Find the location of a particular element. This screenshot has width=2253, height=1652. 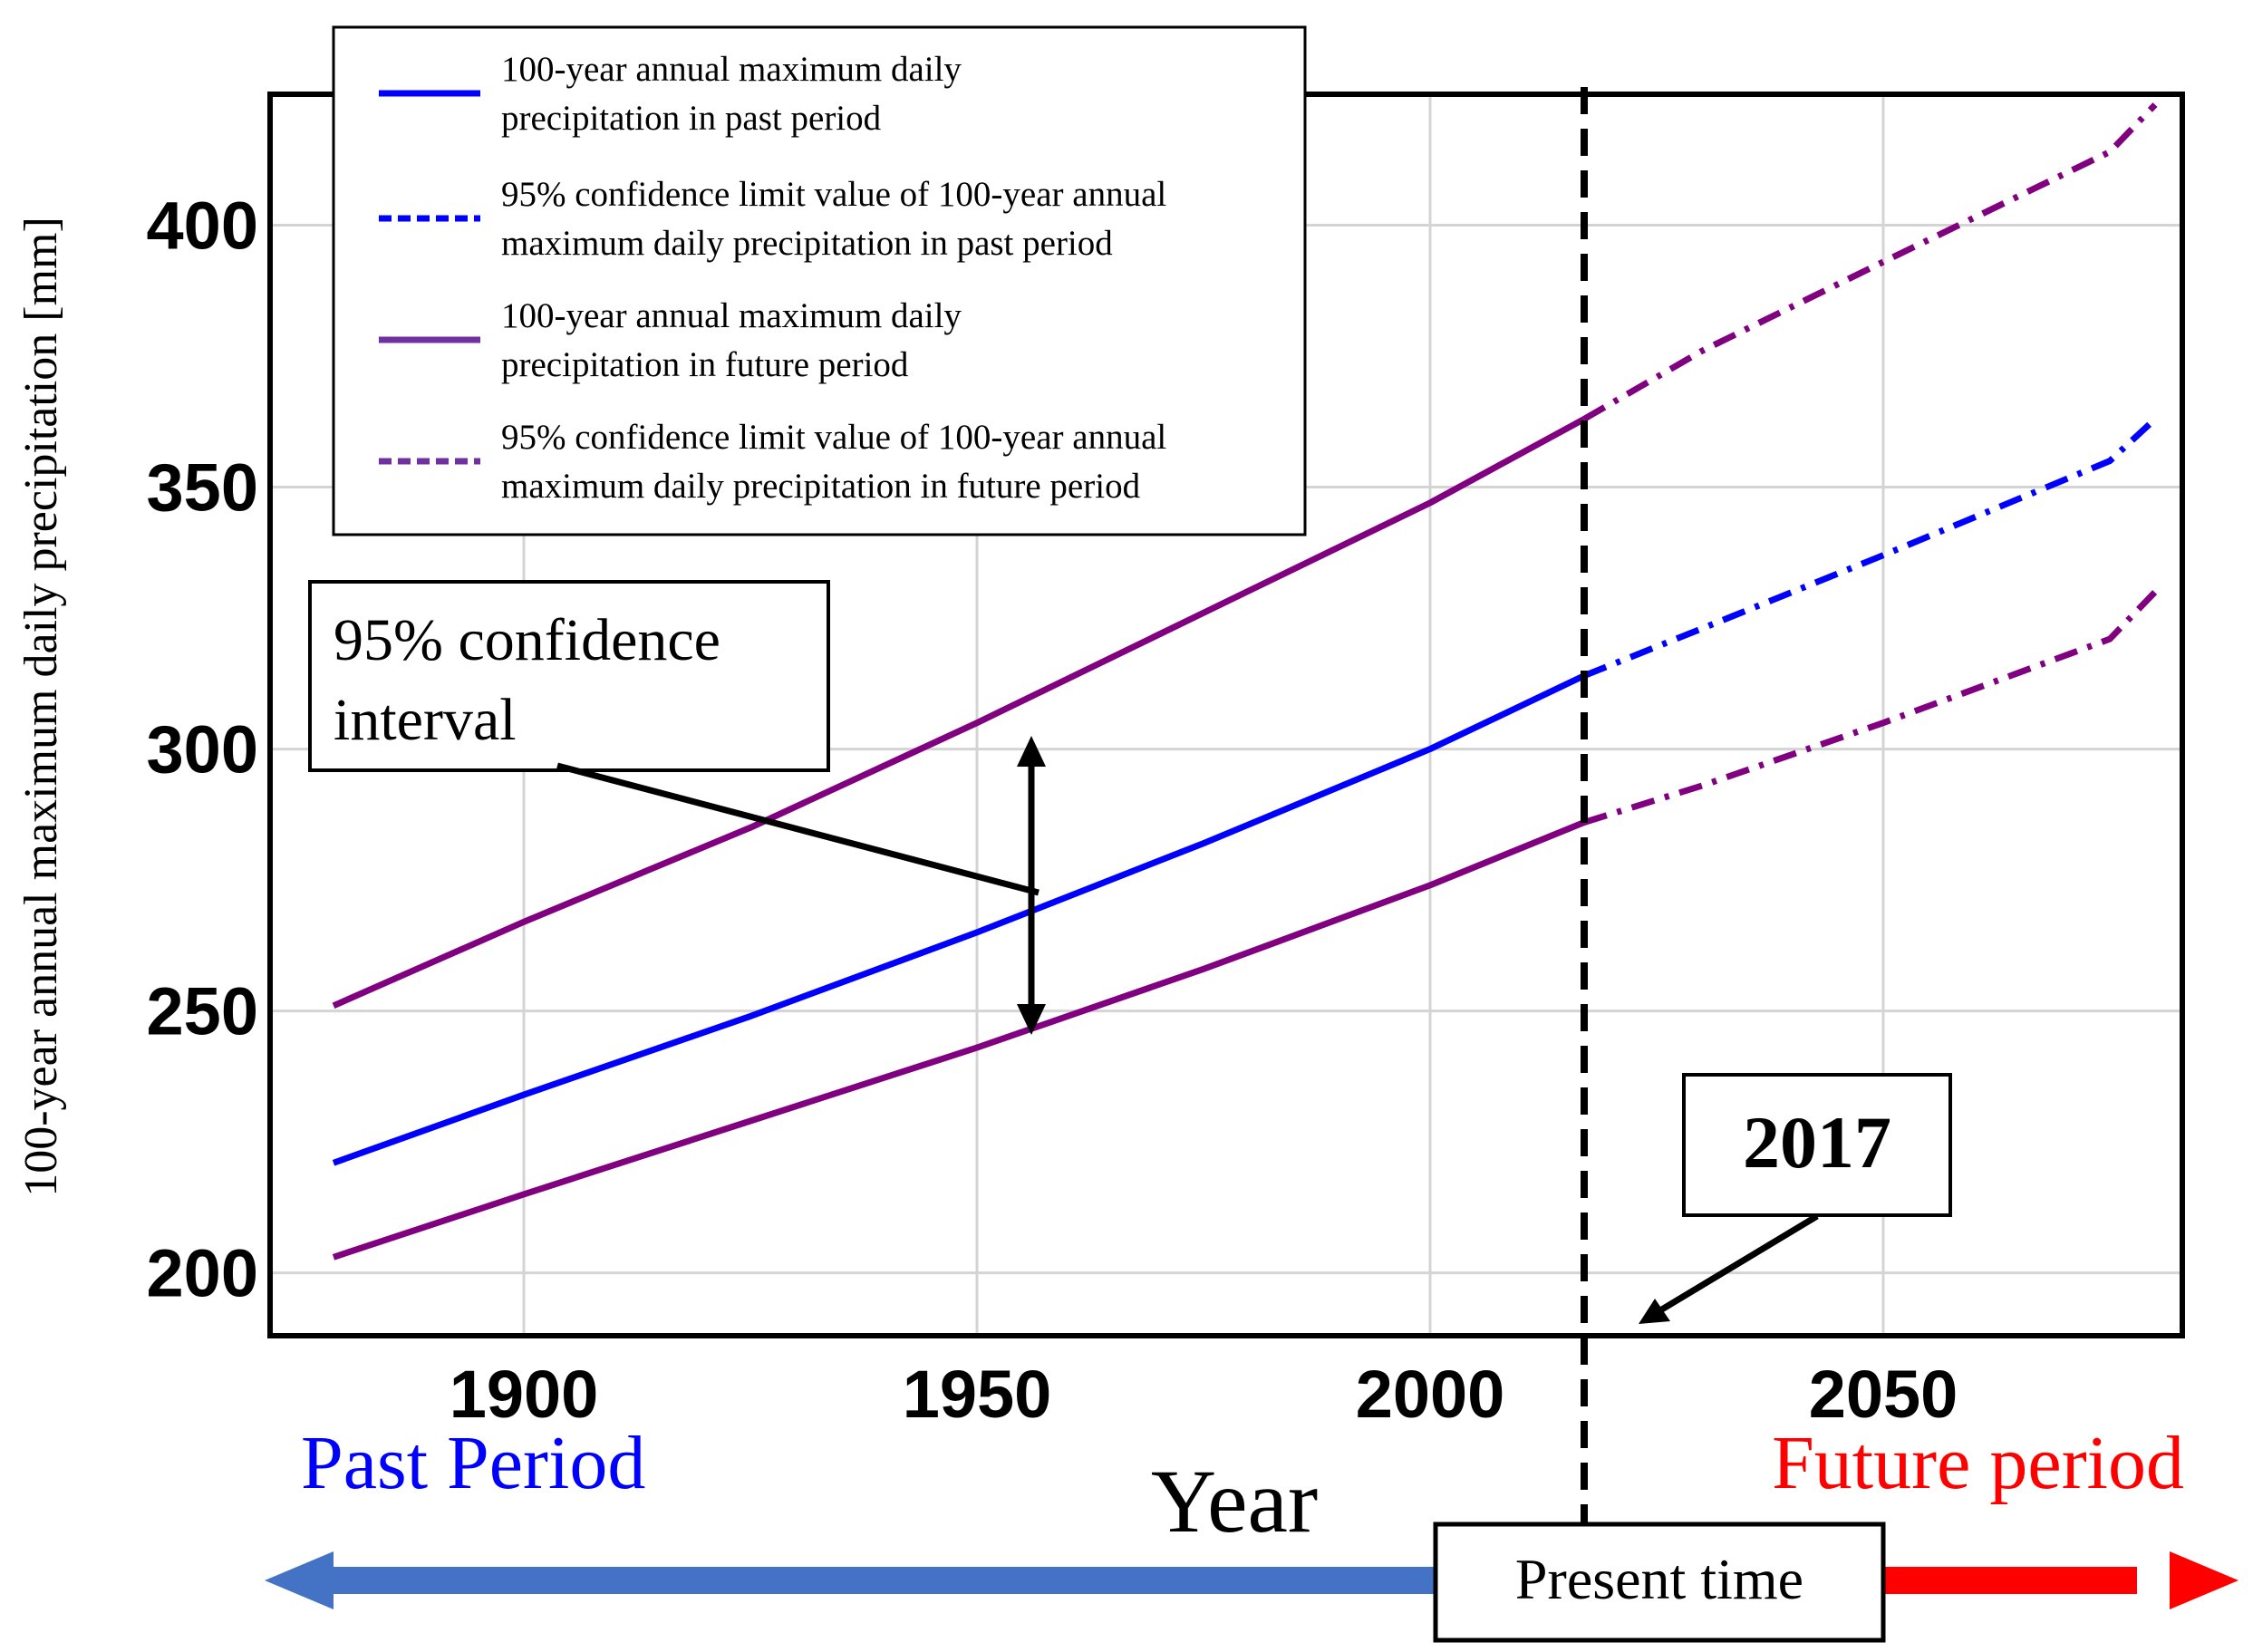

y-tick-label: 350 is located at coordinates (202, 488).